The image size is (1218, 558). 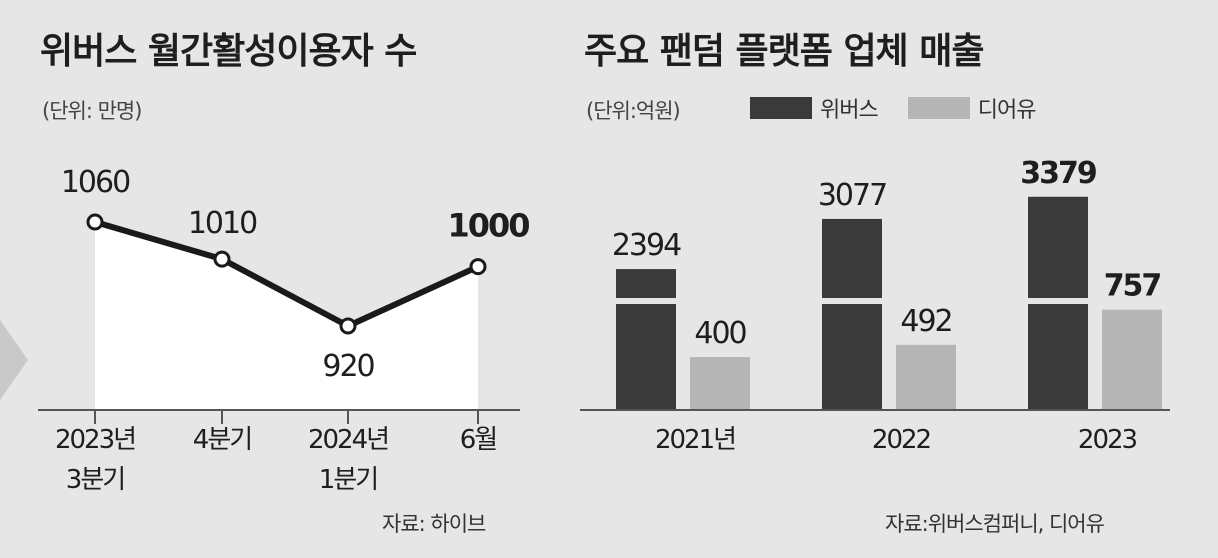 What do you see at coordinates (348, 366) in the screenshot?
I see `mau-data-label: 920` at bounding box center [348, 366].